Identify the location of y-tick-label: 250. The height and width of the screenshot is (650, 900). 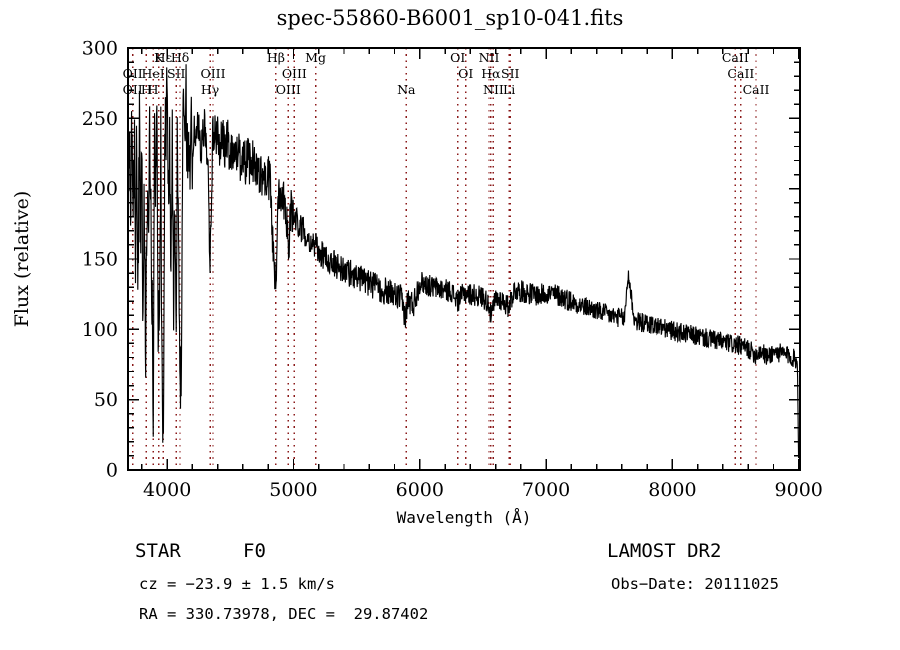
(100, 119).